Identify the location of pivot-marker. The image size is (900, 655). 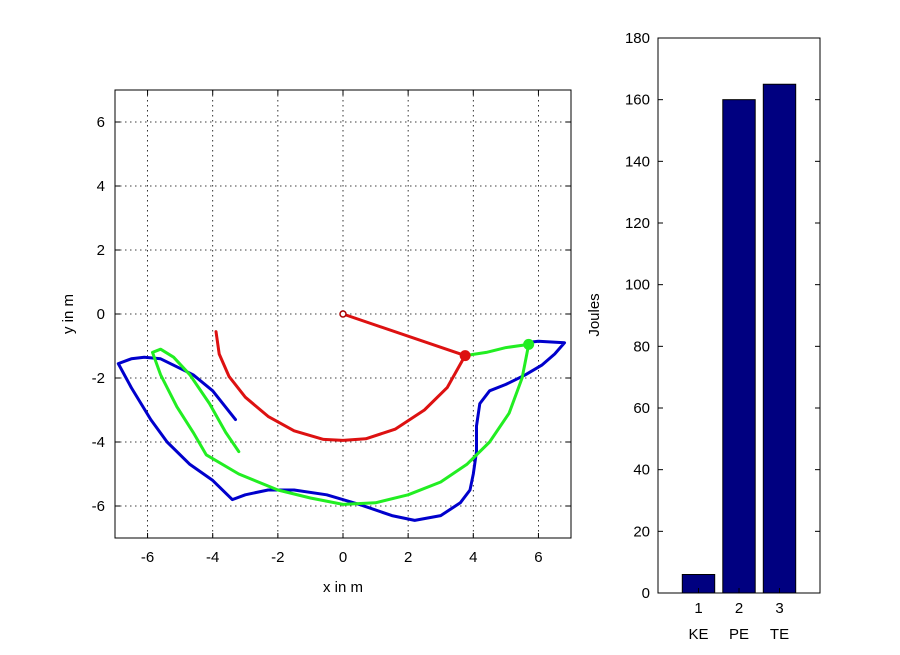
(343, 314).